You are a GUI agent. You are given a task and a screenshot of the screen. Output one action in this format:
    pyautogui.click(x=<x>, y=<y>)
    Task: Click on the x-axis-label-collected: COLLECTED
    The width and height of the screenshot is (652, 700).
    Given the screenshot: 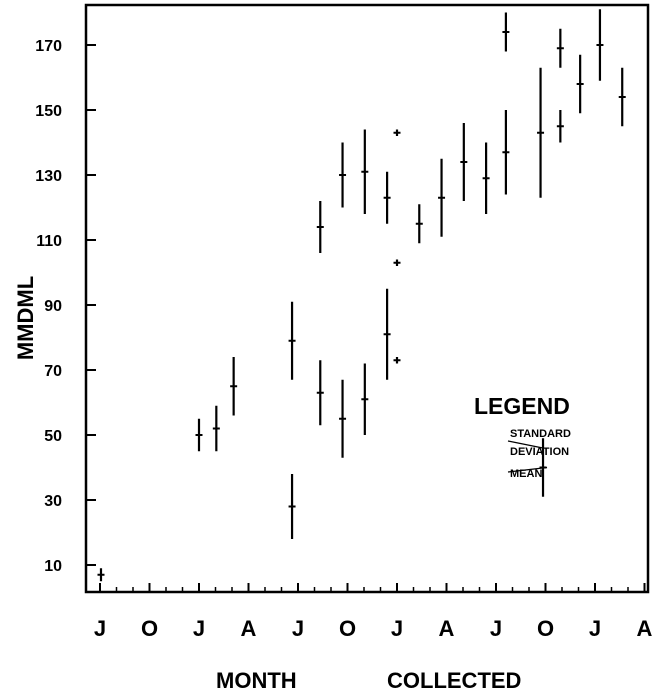 What is the action you would take?
    pyautogui.click(x=454, y=680)
    